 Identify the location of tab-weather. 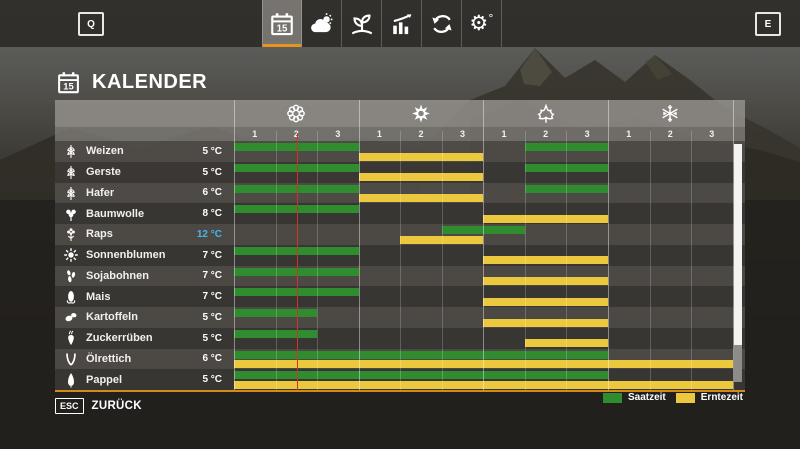
(322, 23).